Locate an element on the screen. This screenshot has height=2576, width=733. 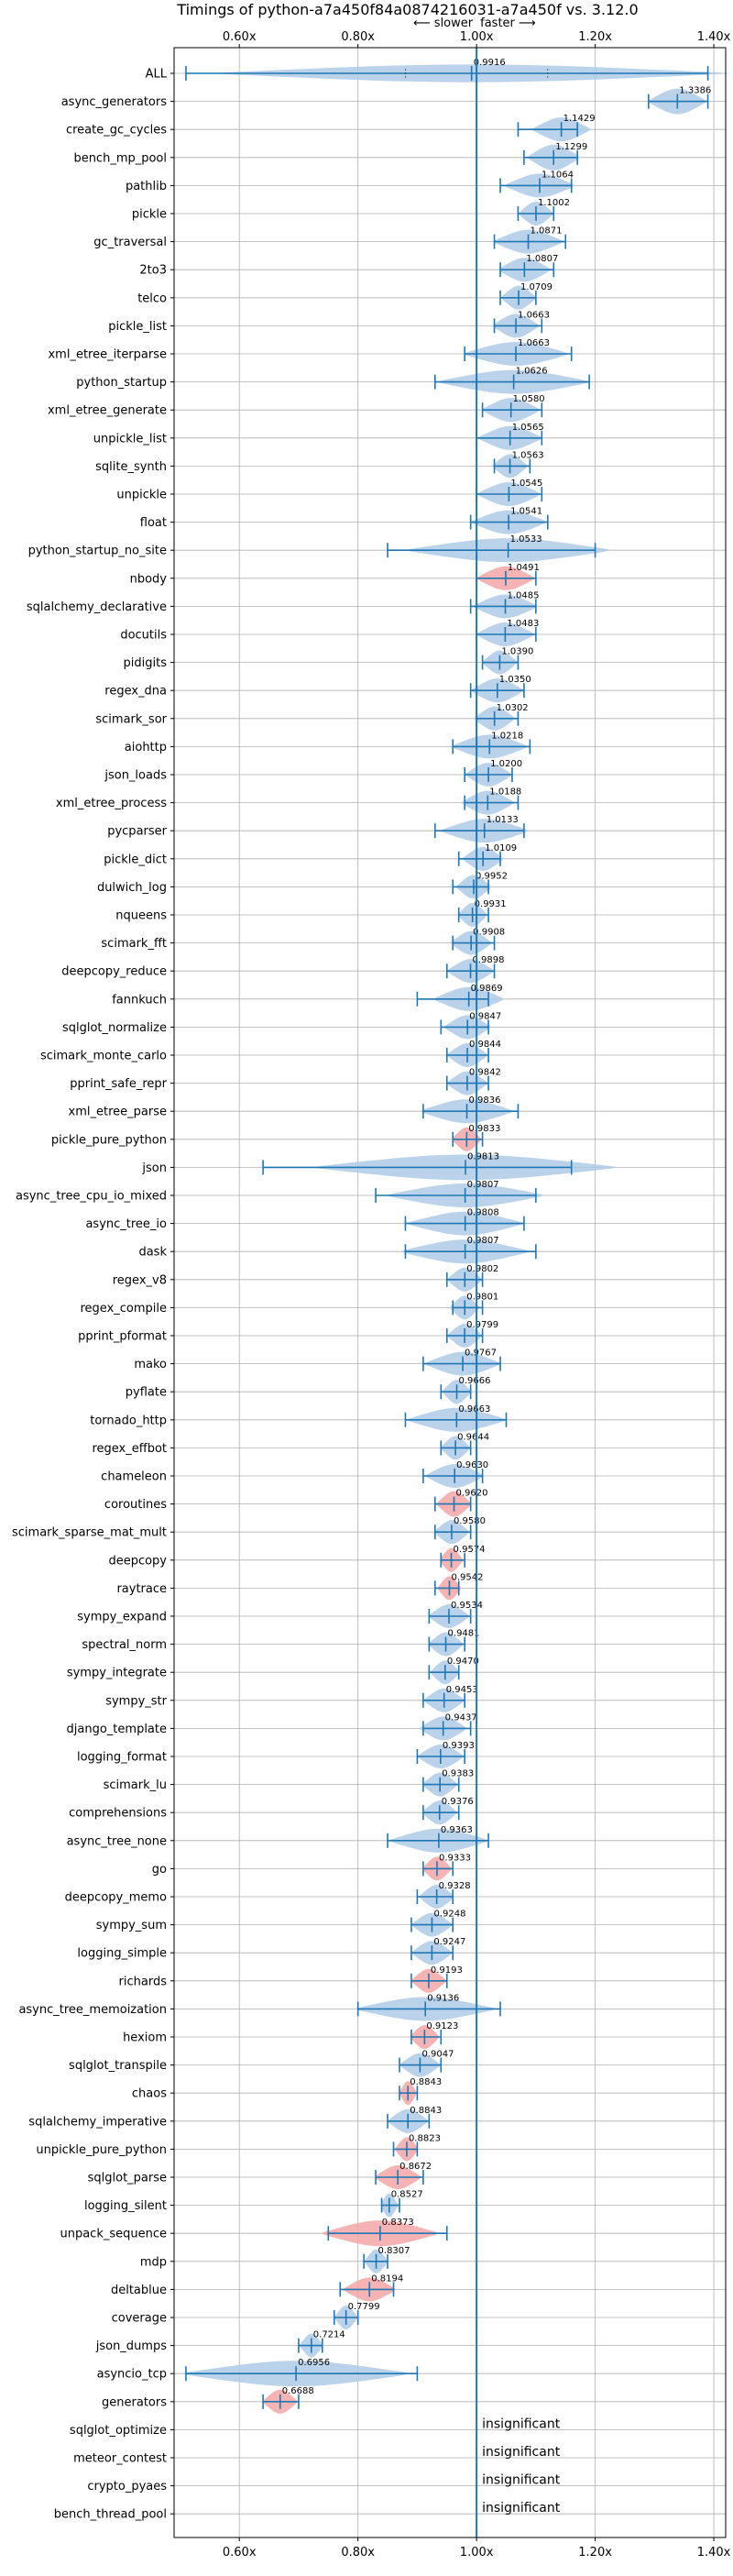
value-label: 0.9193 is located at coordinates (447, 1971).